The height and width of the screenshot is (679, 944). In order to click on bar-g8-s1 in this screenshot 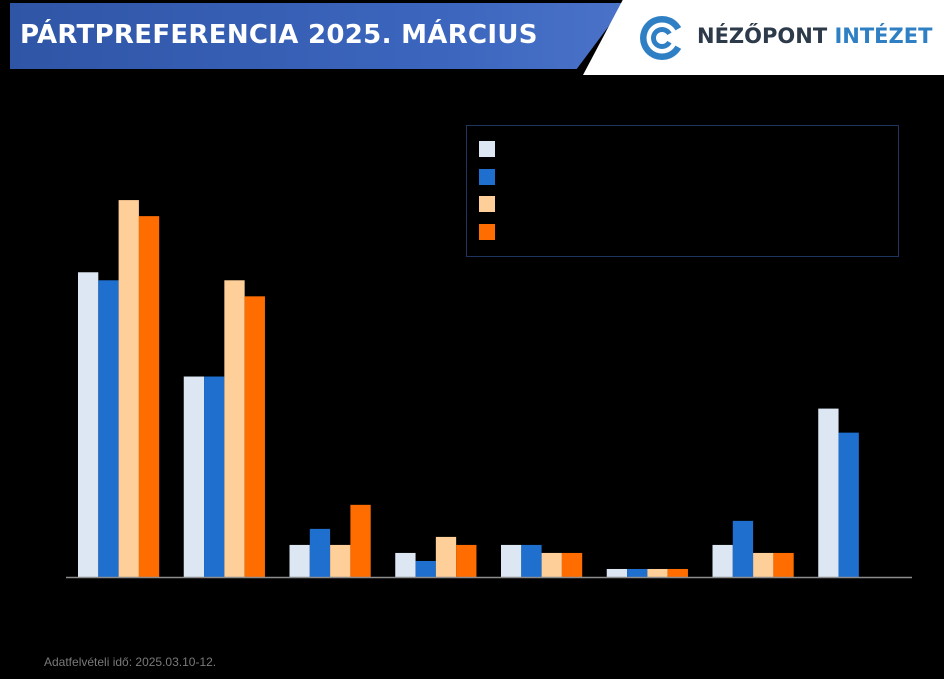, I will do `click(828, 492)`.